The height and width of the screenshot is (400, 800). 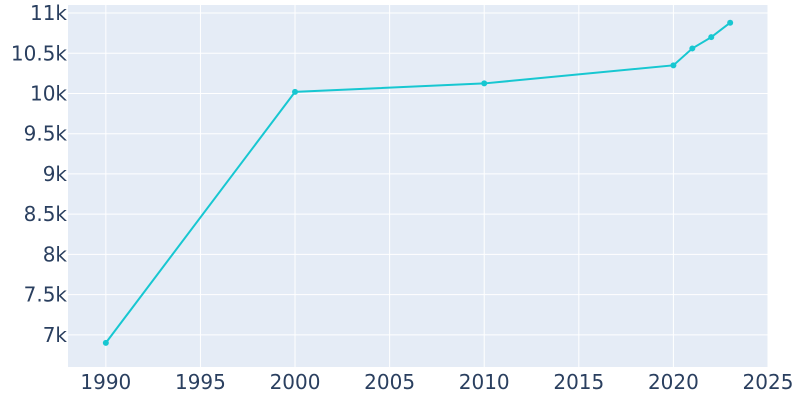 What do you see at coordinates (46, 134) in the screenshot?
I see `y-tick-label: 9.5k` at bounding box center [46, 134].